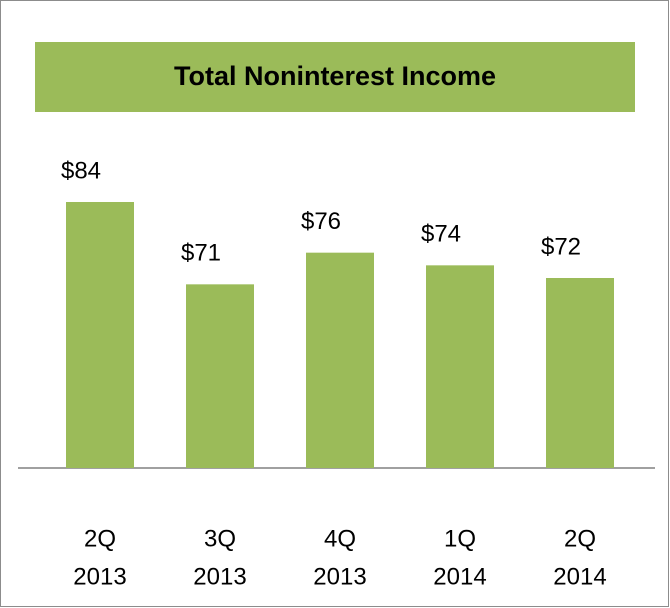  Describe the element at coordinates (220, 538) in the screenshot. I see `x-tick-label: 3Q` at that location.